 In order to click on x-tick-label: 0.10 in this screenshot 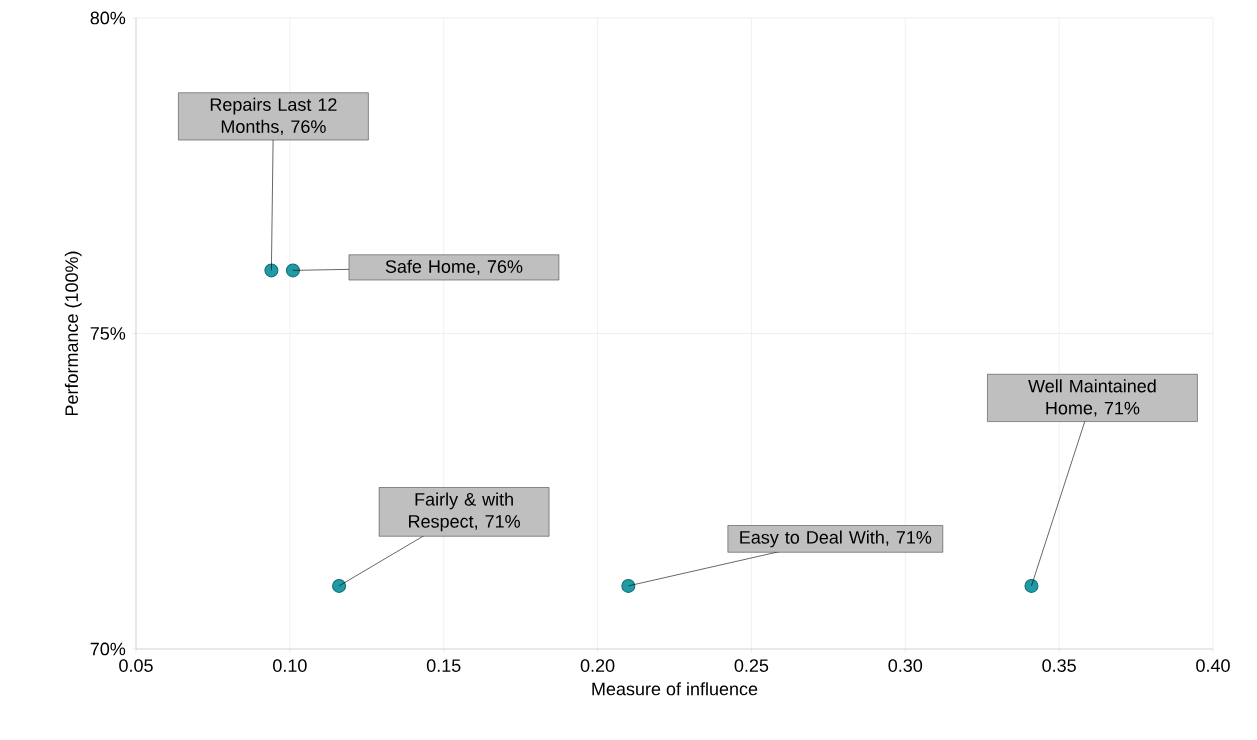, I will do `click(290, 665)`.